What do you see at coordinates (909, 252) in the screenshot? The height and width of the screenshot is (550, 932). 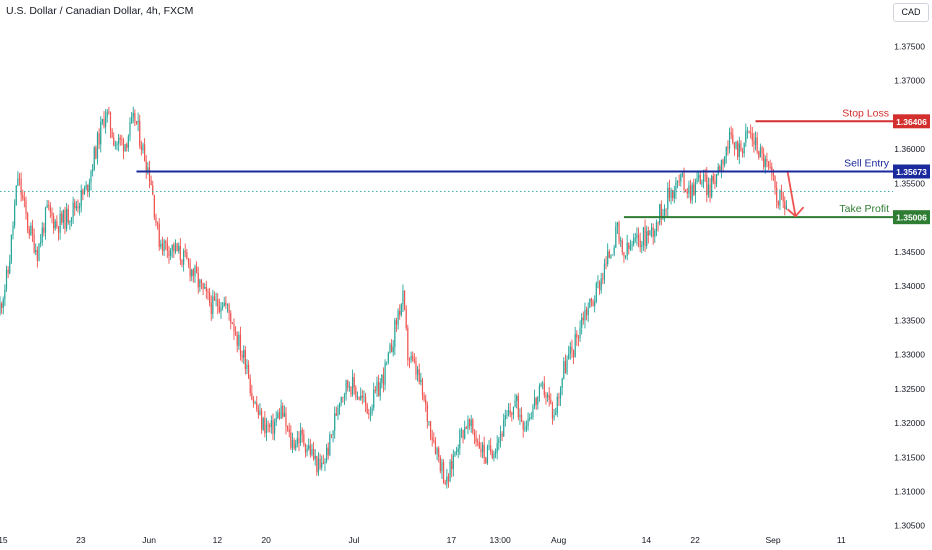 I see `y-tick-label: 1.34500` at bounding box center [909, 252].